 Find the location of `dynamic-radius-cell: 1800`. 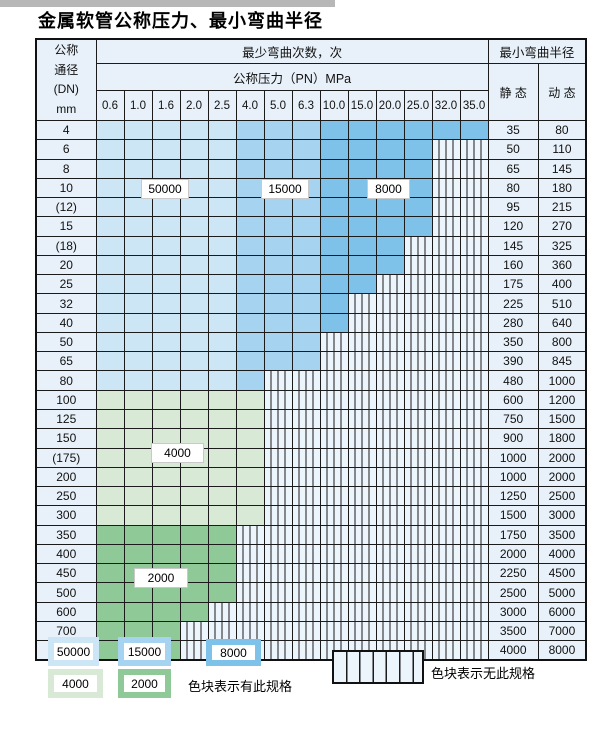

dynamic-radius-cell: 1800 is located at coordinates (562, 438).